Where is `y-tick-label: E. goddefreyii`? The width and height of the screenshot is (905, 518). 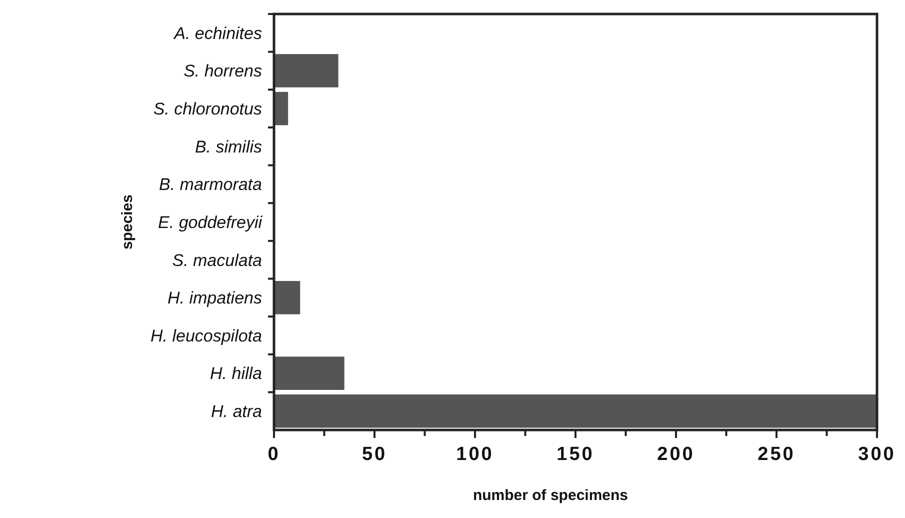
y-tick-label: E. goddefreyii is located at coordinates (211, 222).